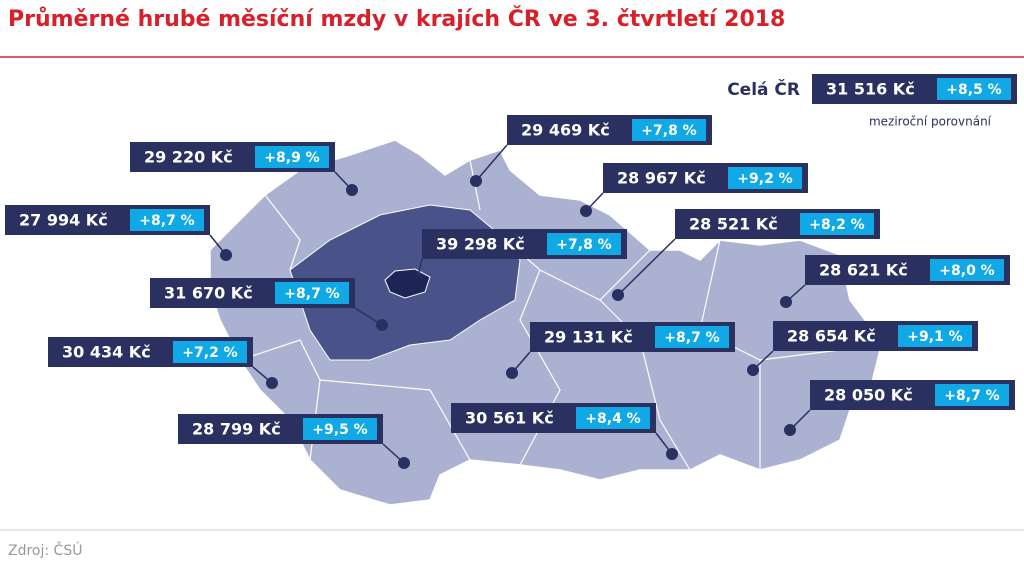 This screenshot has height=579, width=1024. I want to click on region-change: +8,0 %, so click(966, 271).